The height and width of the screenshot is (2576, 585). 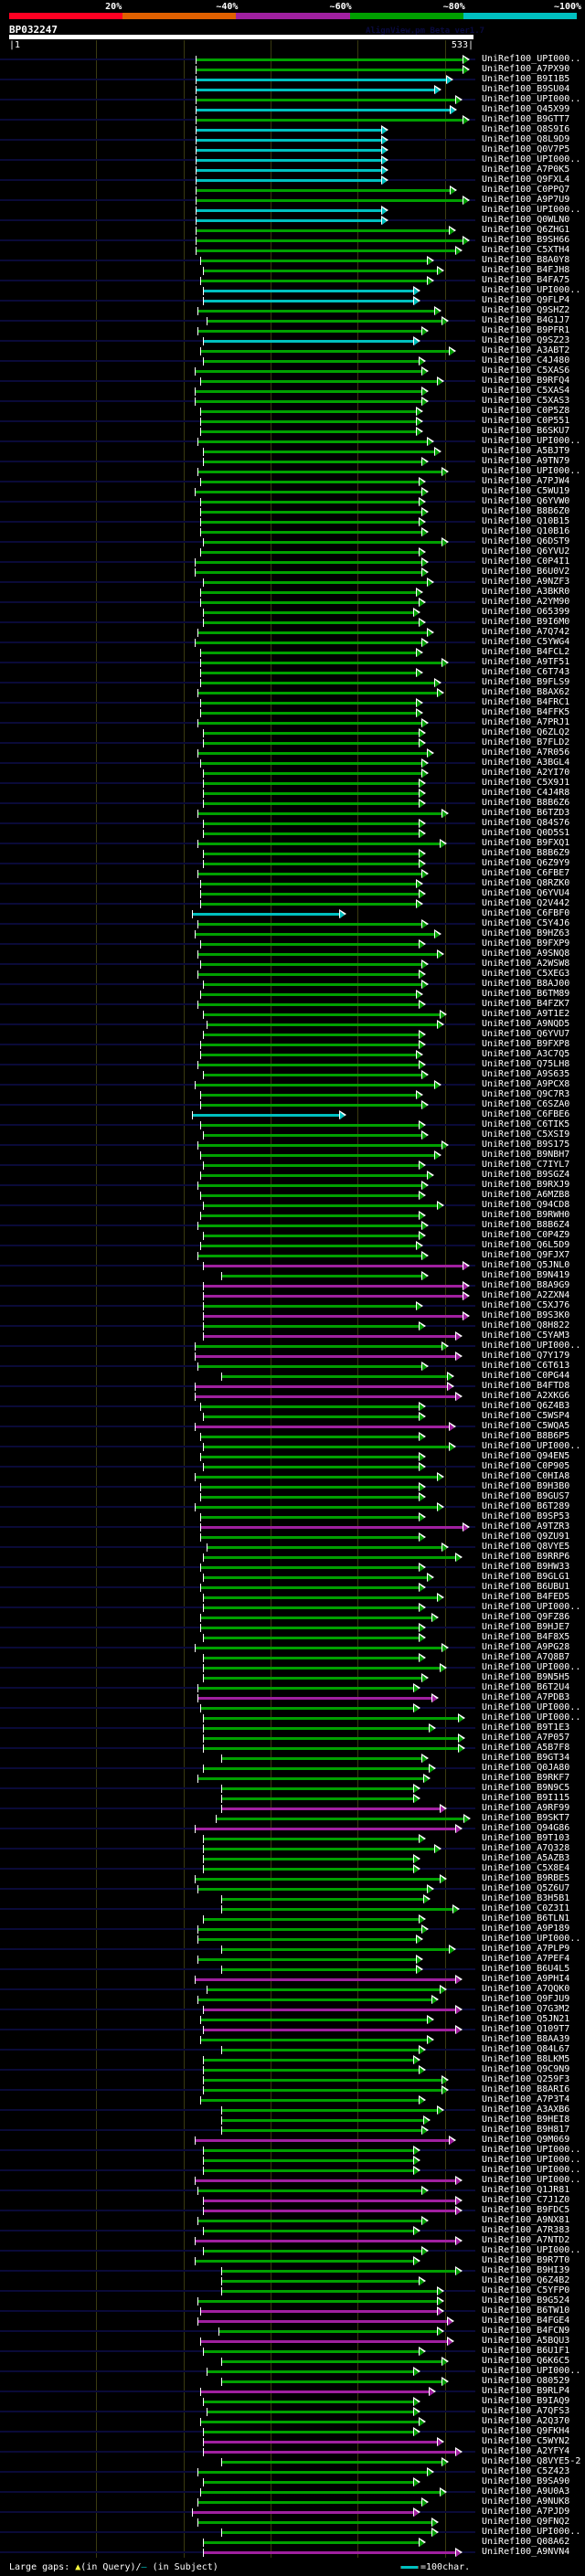 What do you see at coordinates (526, 873) in the screenshot?
I see `hit-label: UniRef100_C6FBE7` at bounding box center [526, 873].